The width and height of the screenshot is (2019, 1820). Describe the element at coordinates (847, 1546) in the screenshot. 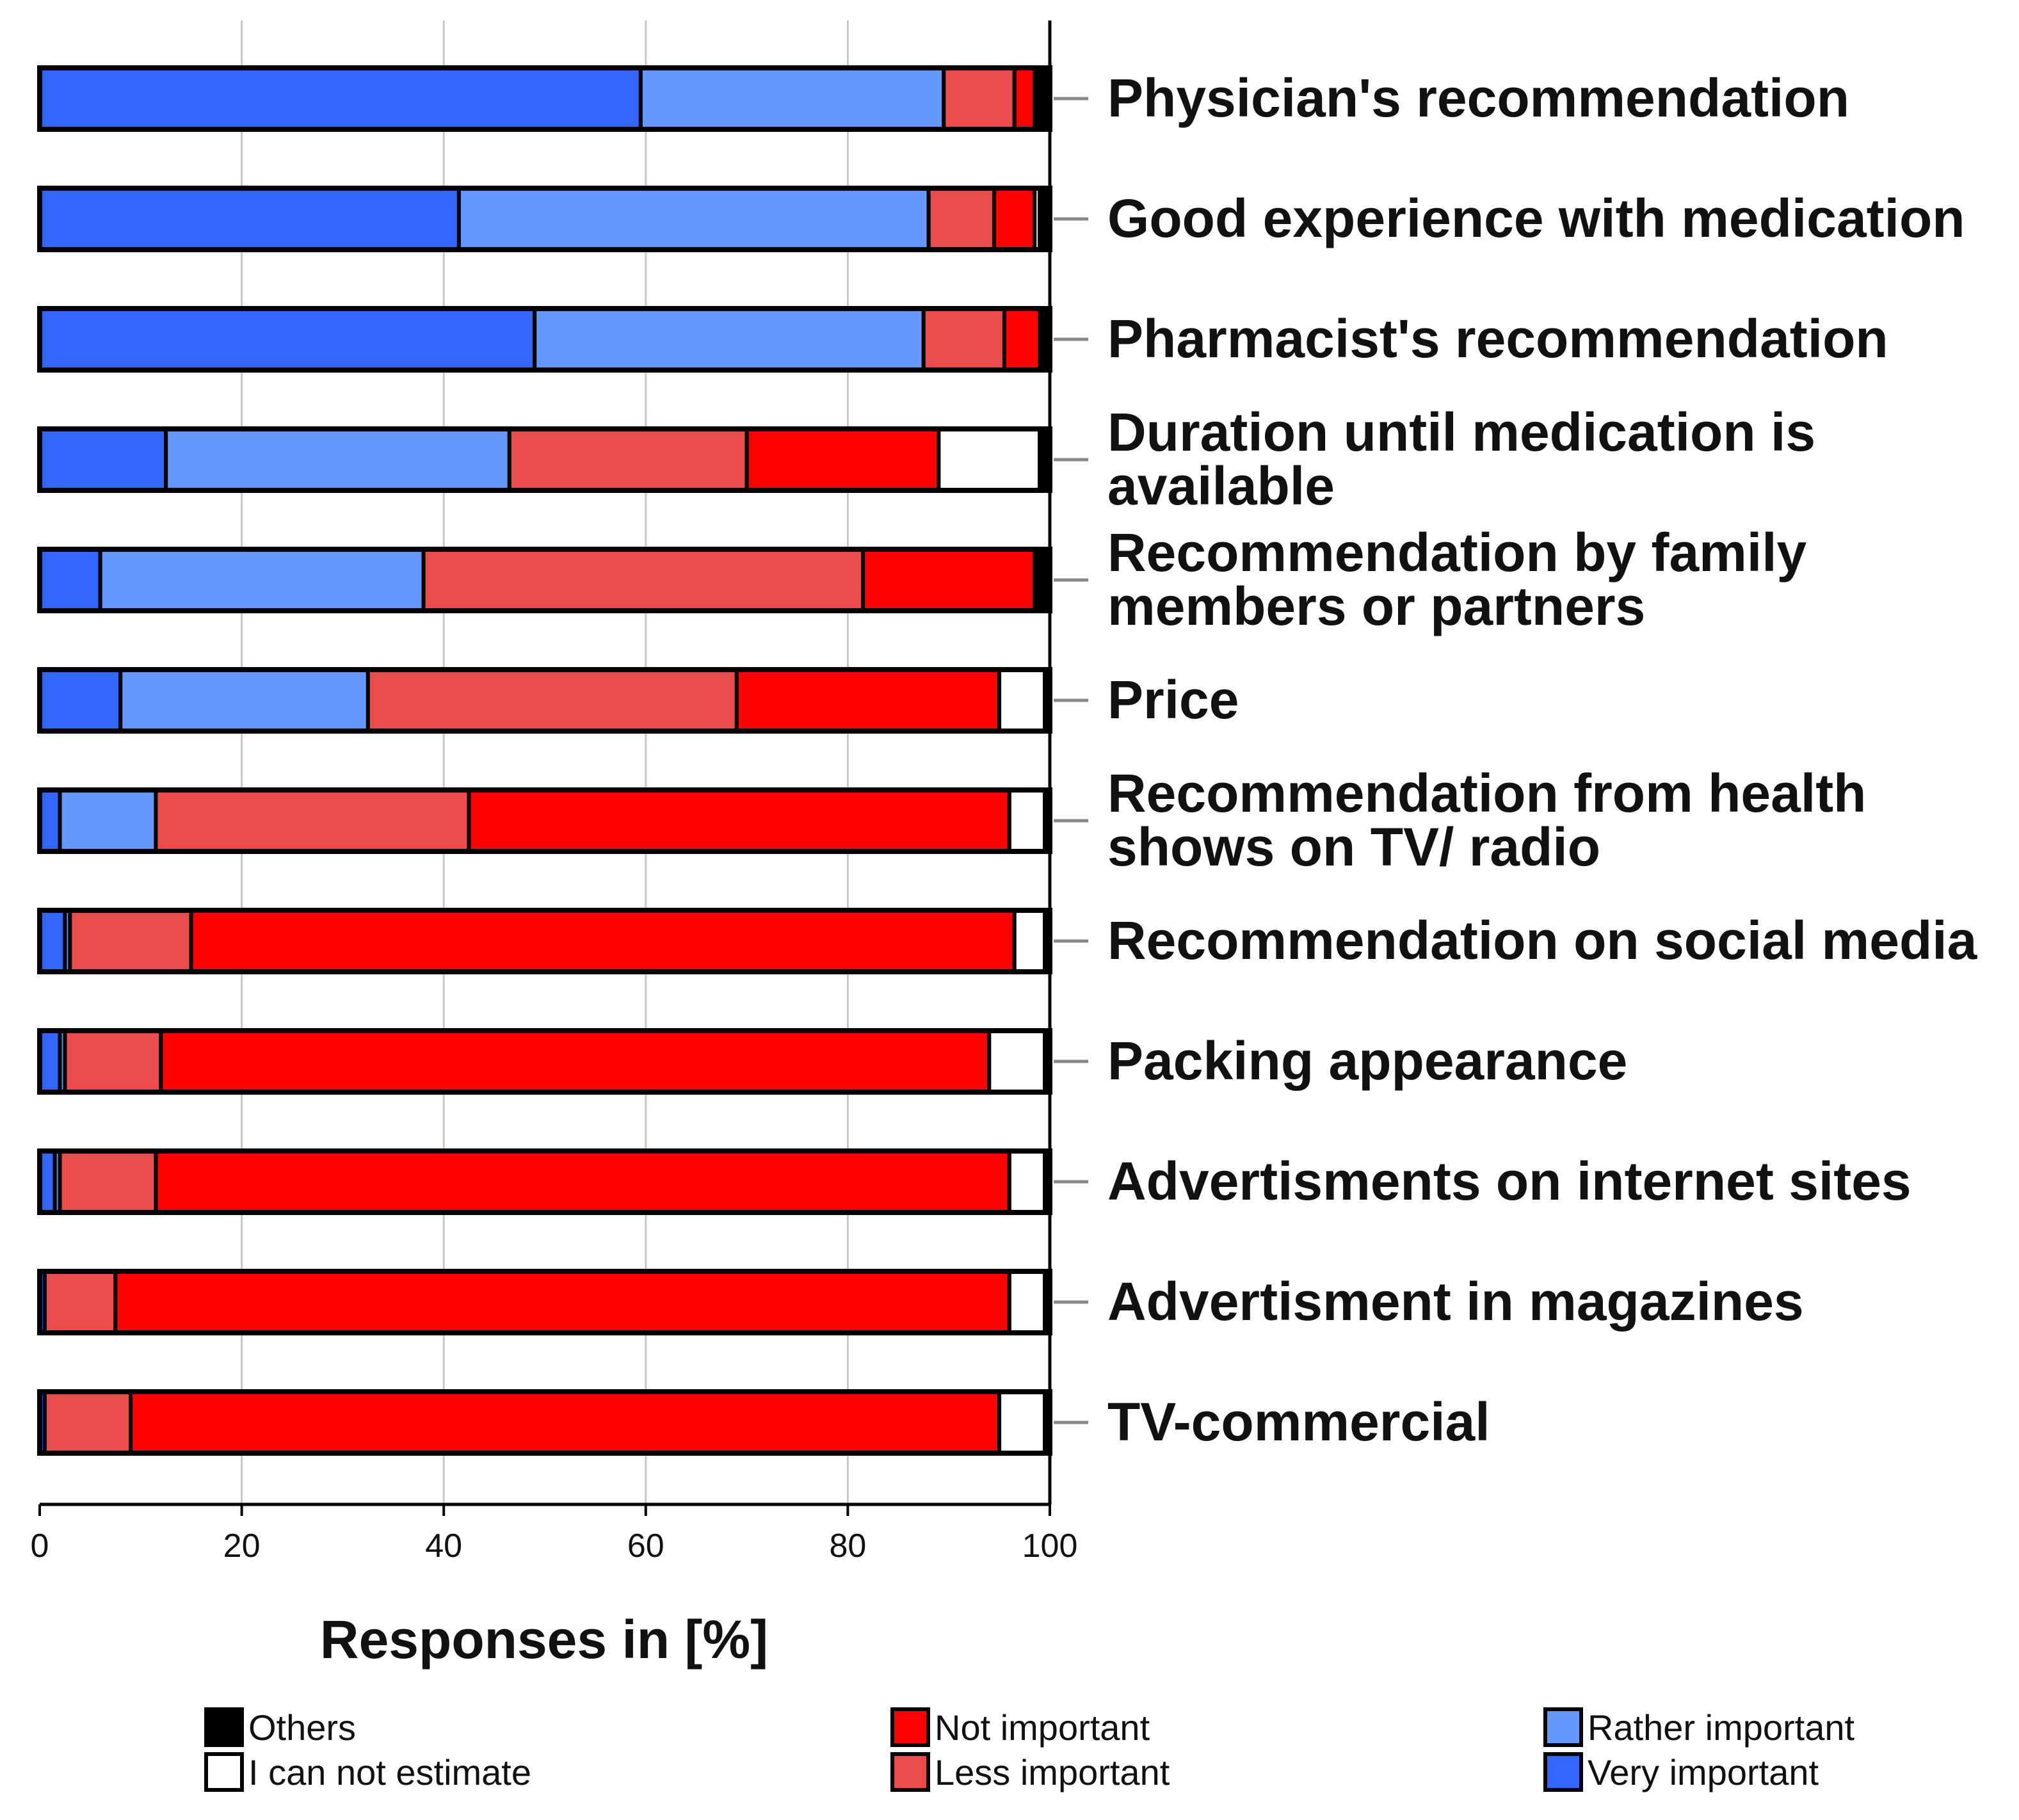

I see `x-tick-label: 80` at that location.